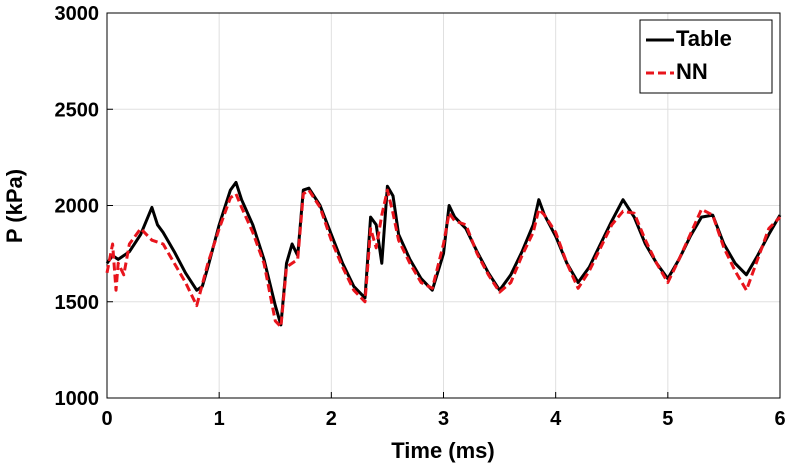 The width and height of the screenshot is (789, 466). I want to click on y-tick-label: 2500, so click(77, 110).